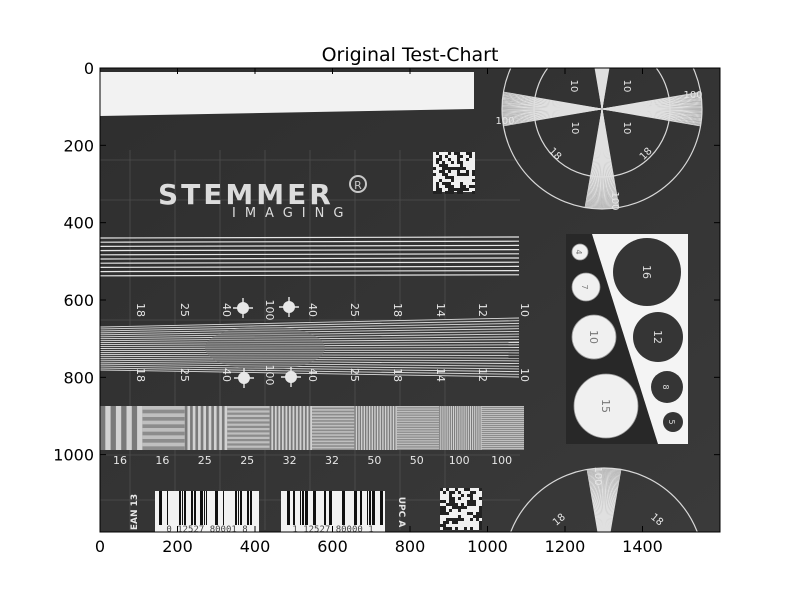 This screenshot has width=800, height=600. Describe the element at coordinates (135, 512) in the screenshot. I see `barcode-left-type: EAN 13` at that location.